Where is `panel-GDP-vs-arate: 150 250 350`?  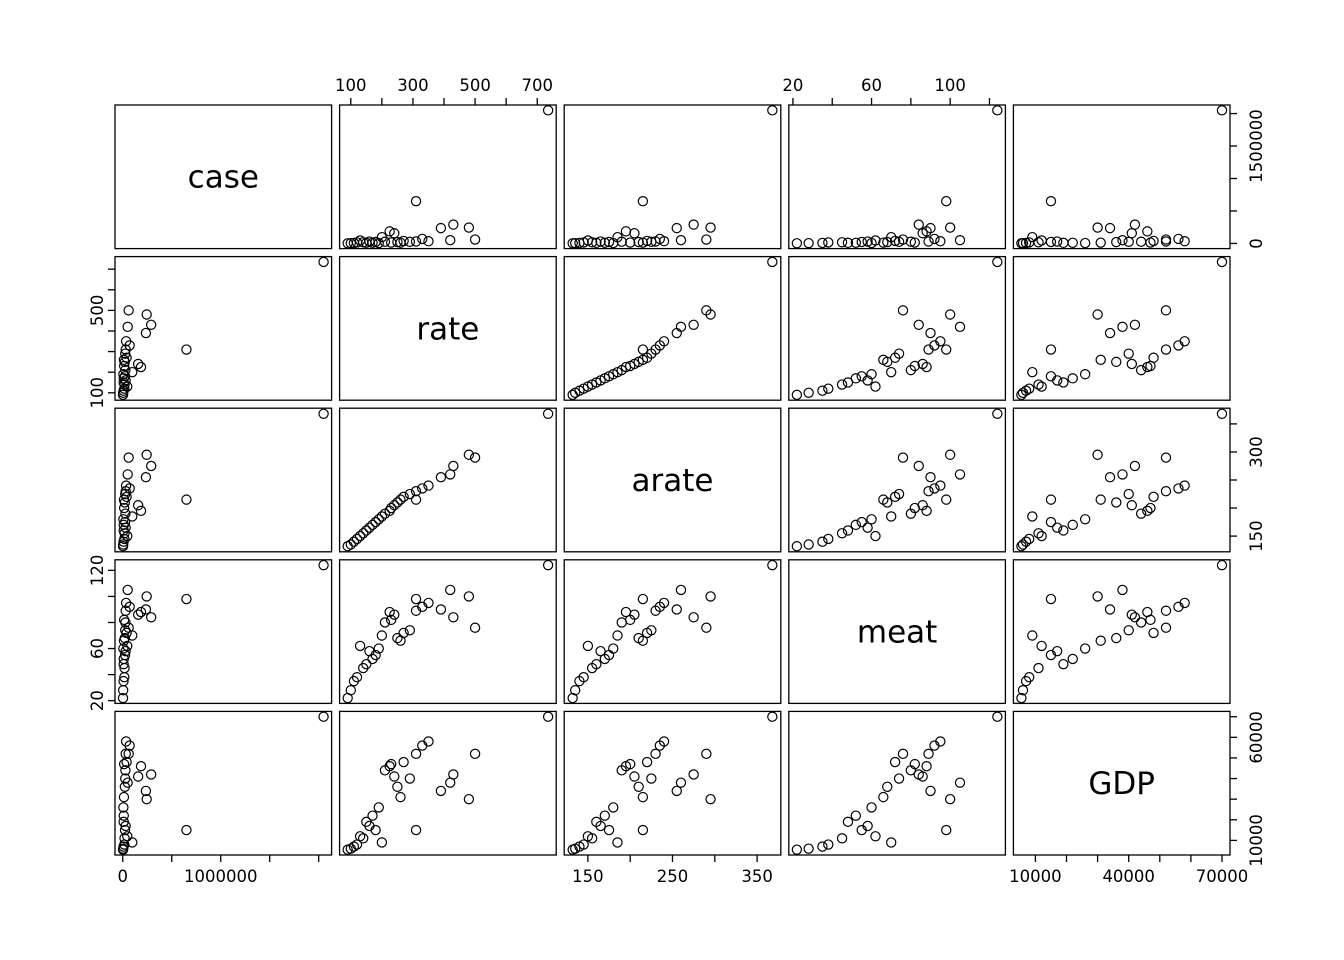
panel-GDP-vs-arate: 150 250 350 is located at coordinates (672, 798).